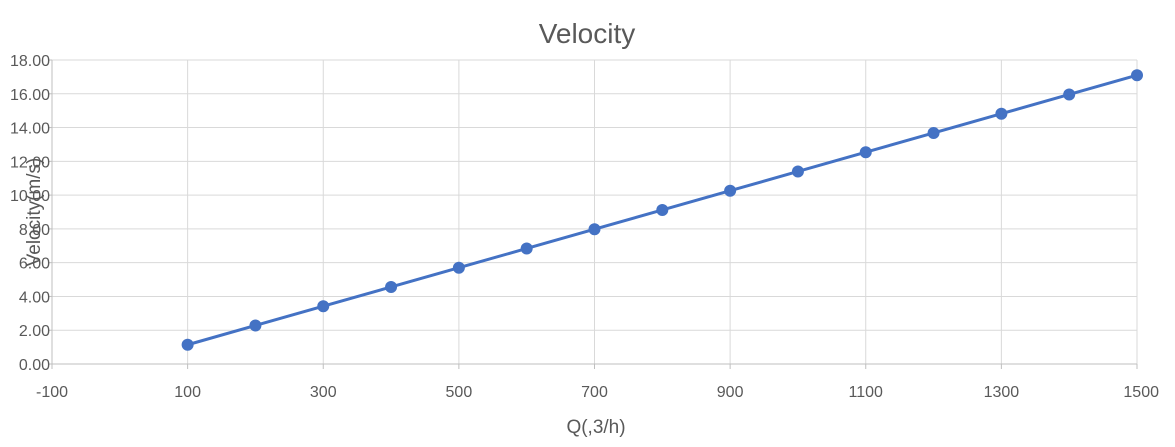  I want to click on chart-title: Velocity, so click(587, 33).